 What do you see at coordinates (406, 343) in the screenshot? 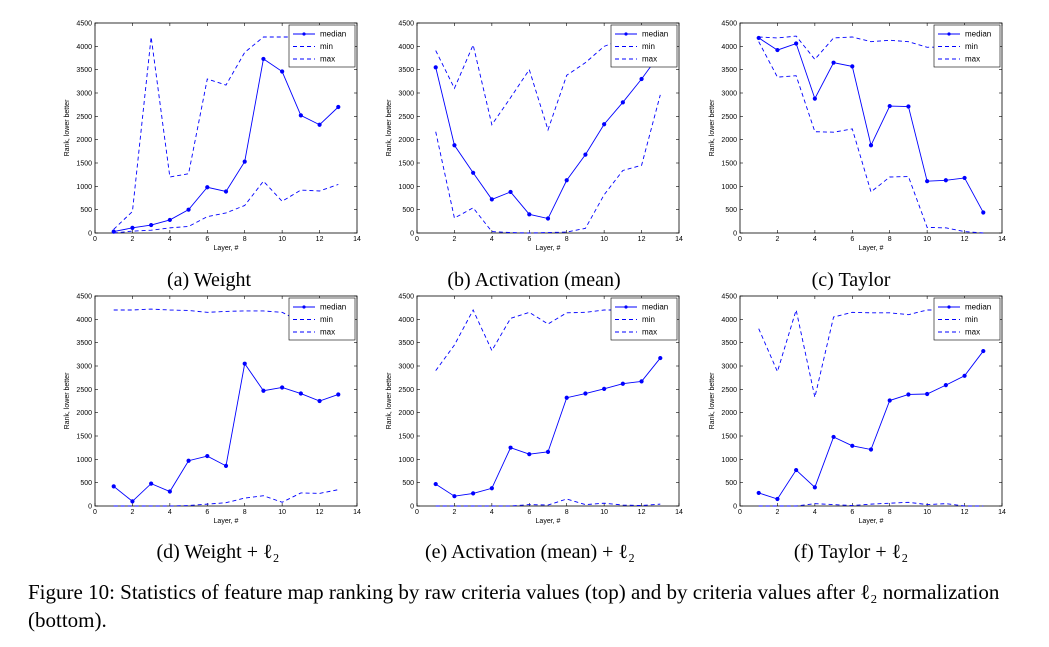
I see `y-tick-label: 3500` at bounding box center [406, 343].